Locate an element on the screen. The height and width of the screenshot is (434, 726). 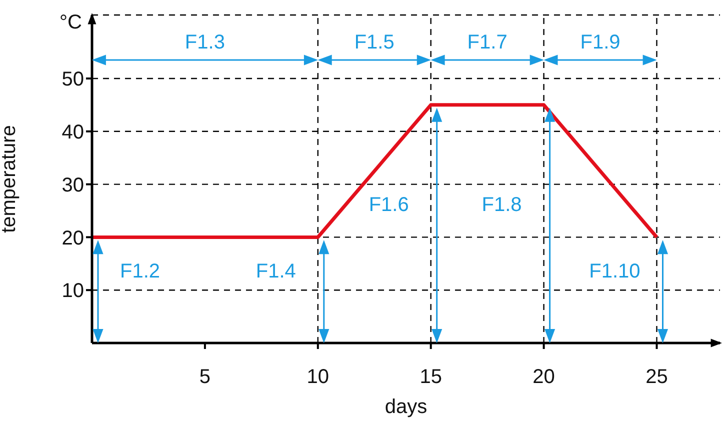
annotation: F1.7 is located at coordinates (487, 42).